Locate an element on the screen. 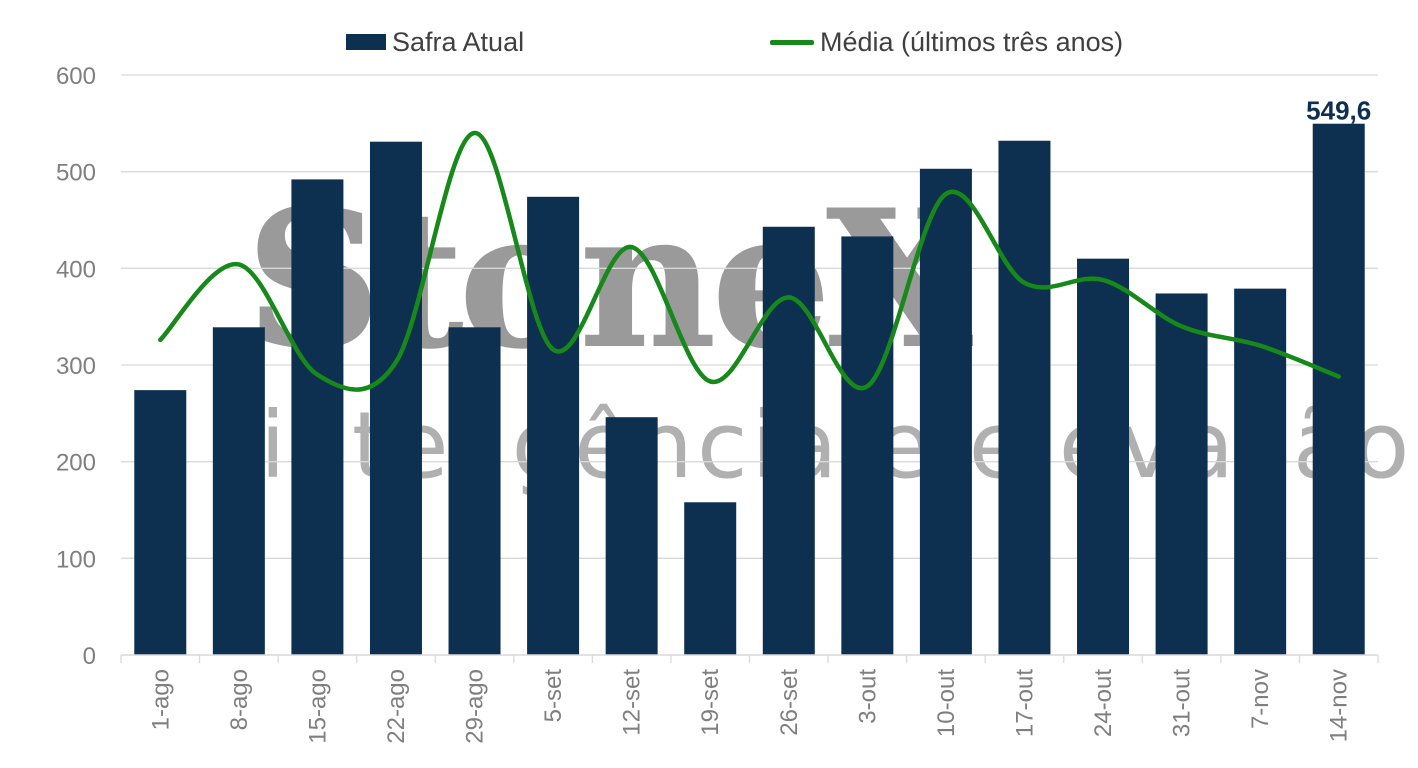 This screenshot has width=1418, height=768. x-tick-label: 26-set is located at coordinates (789, 702).